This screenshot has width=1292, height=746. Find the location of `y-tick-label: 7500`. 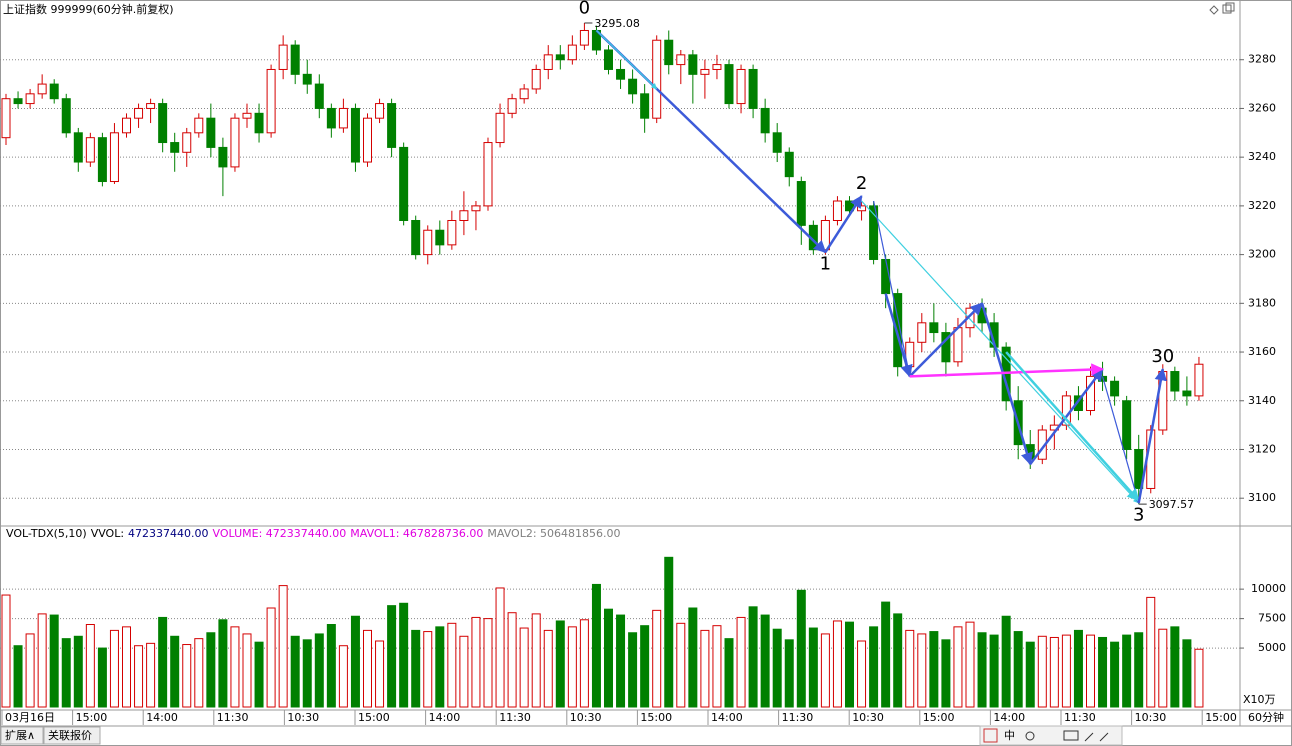

y-tick-label: 7500 is located at coordinates (1272, 618).